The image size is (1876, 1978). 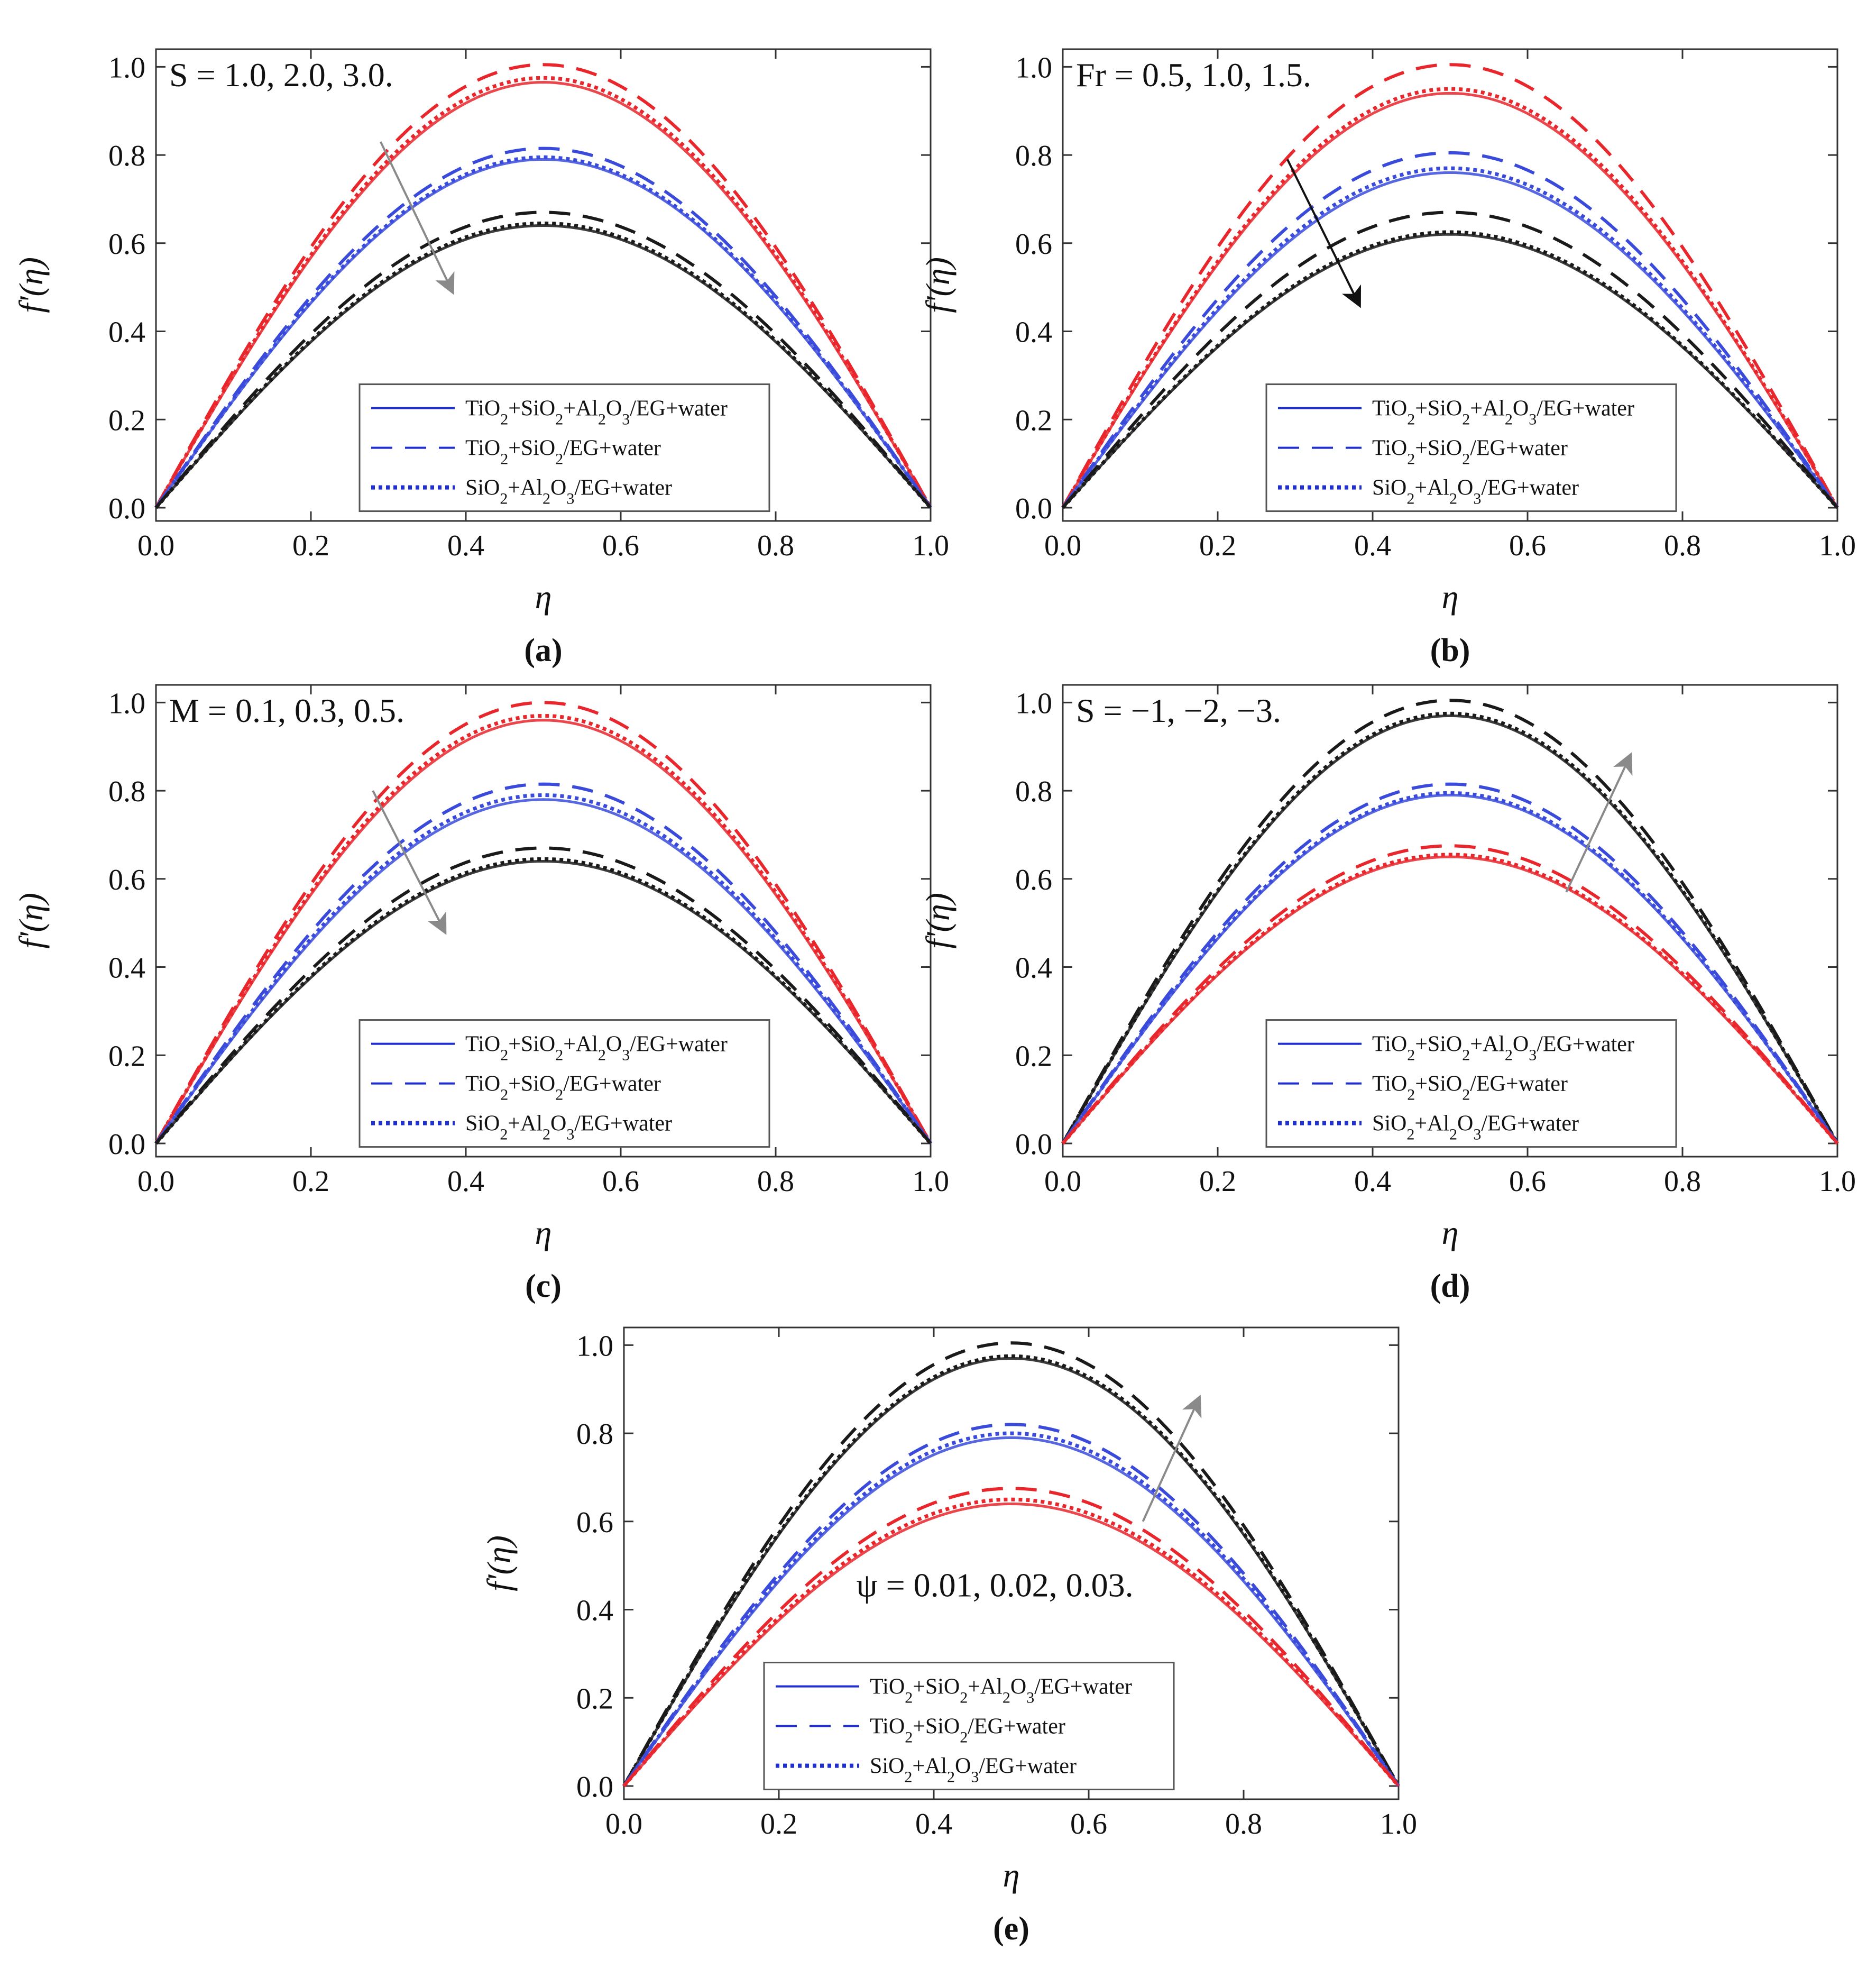 I want to click on parameter-annotation: S = 1.0, 2.0, 3.0., so click(x=281, y=75).